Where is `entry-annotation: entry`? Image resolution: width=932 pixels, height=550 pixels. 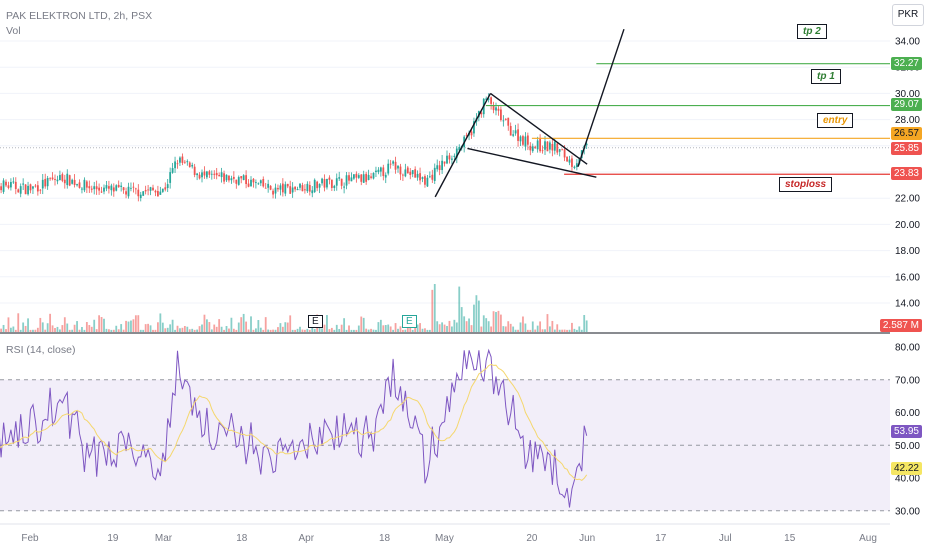 entry-annotation: entry is located at coordinates (835, 120).